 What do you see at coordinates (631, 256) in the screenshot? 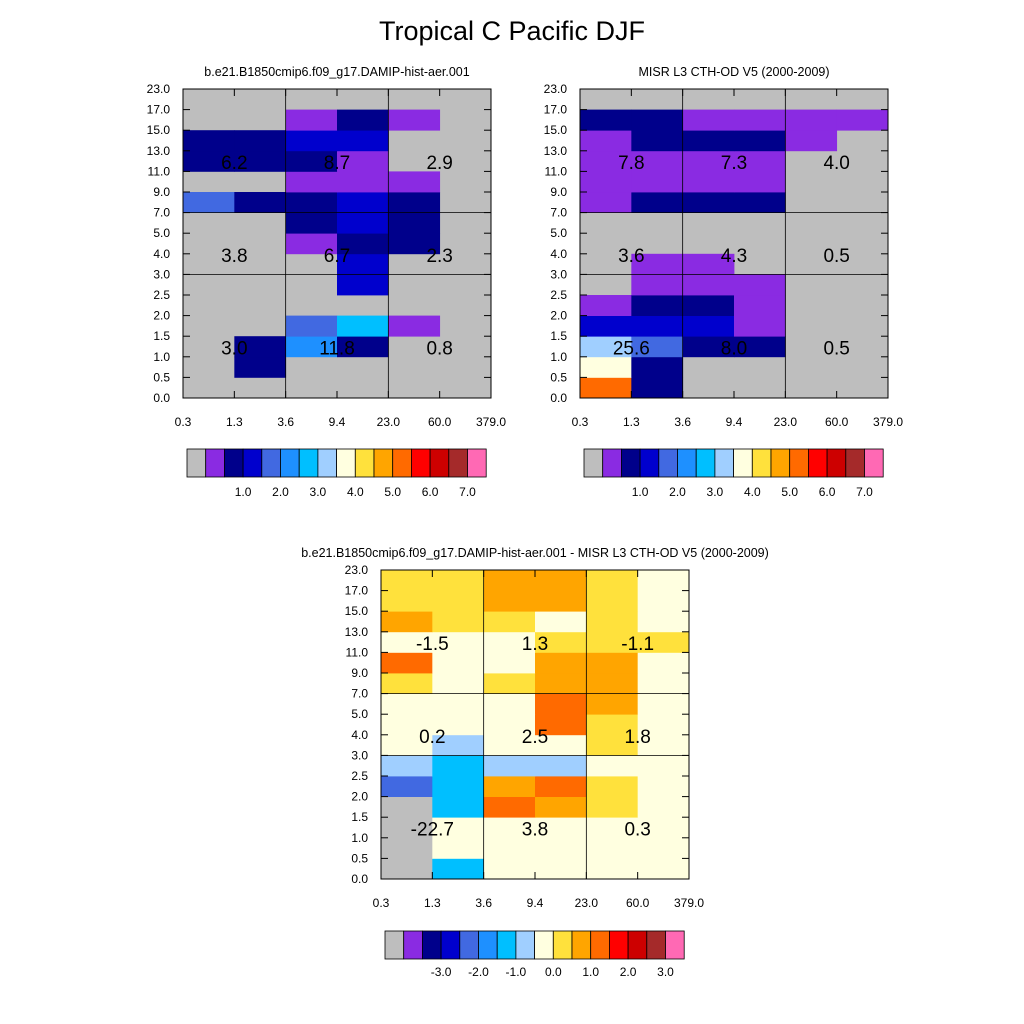
I see `box-value-label: 3.6` at bounding box center [631, 256].